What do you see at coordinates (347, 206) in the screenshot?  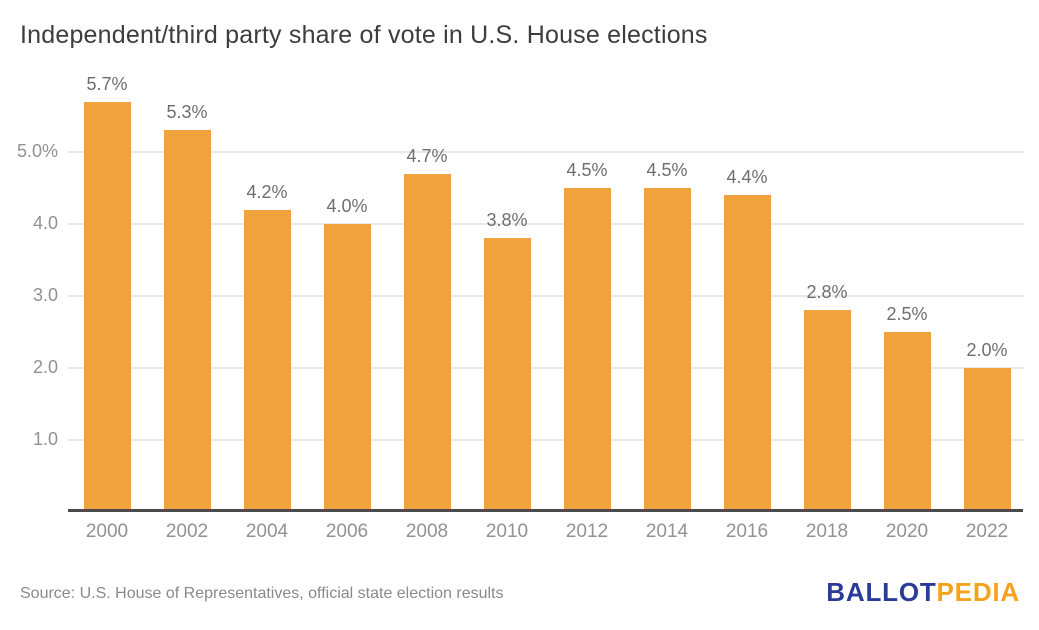 I see `bar-value-label: 4.0%` at bounding box center [347, 206].